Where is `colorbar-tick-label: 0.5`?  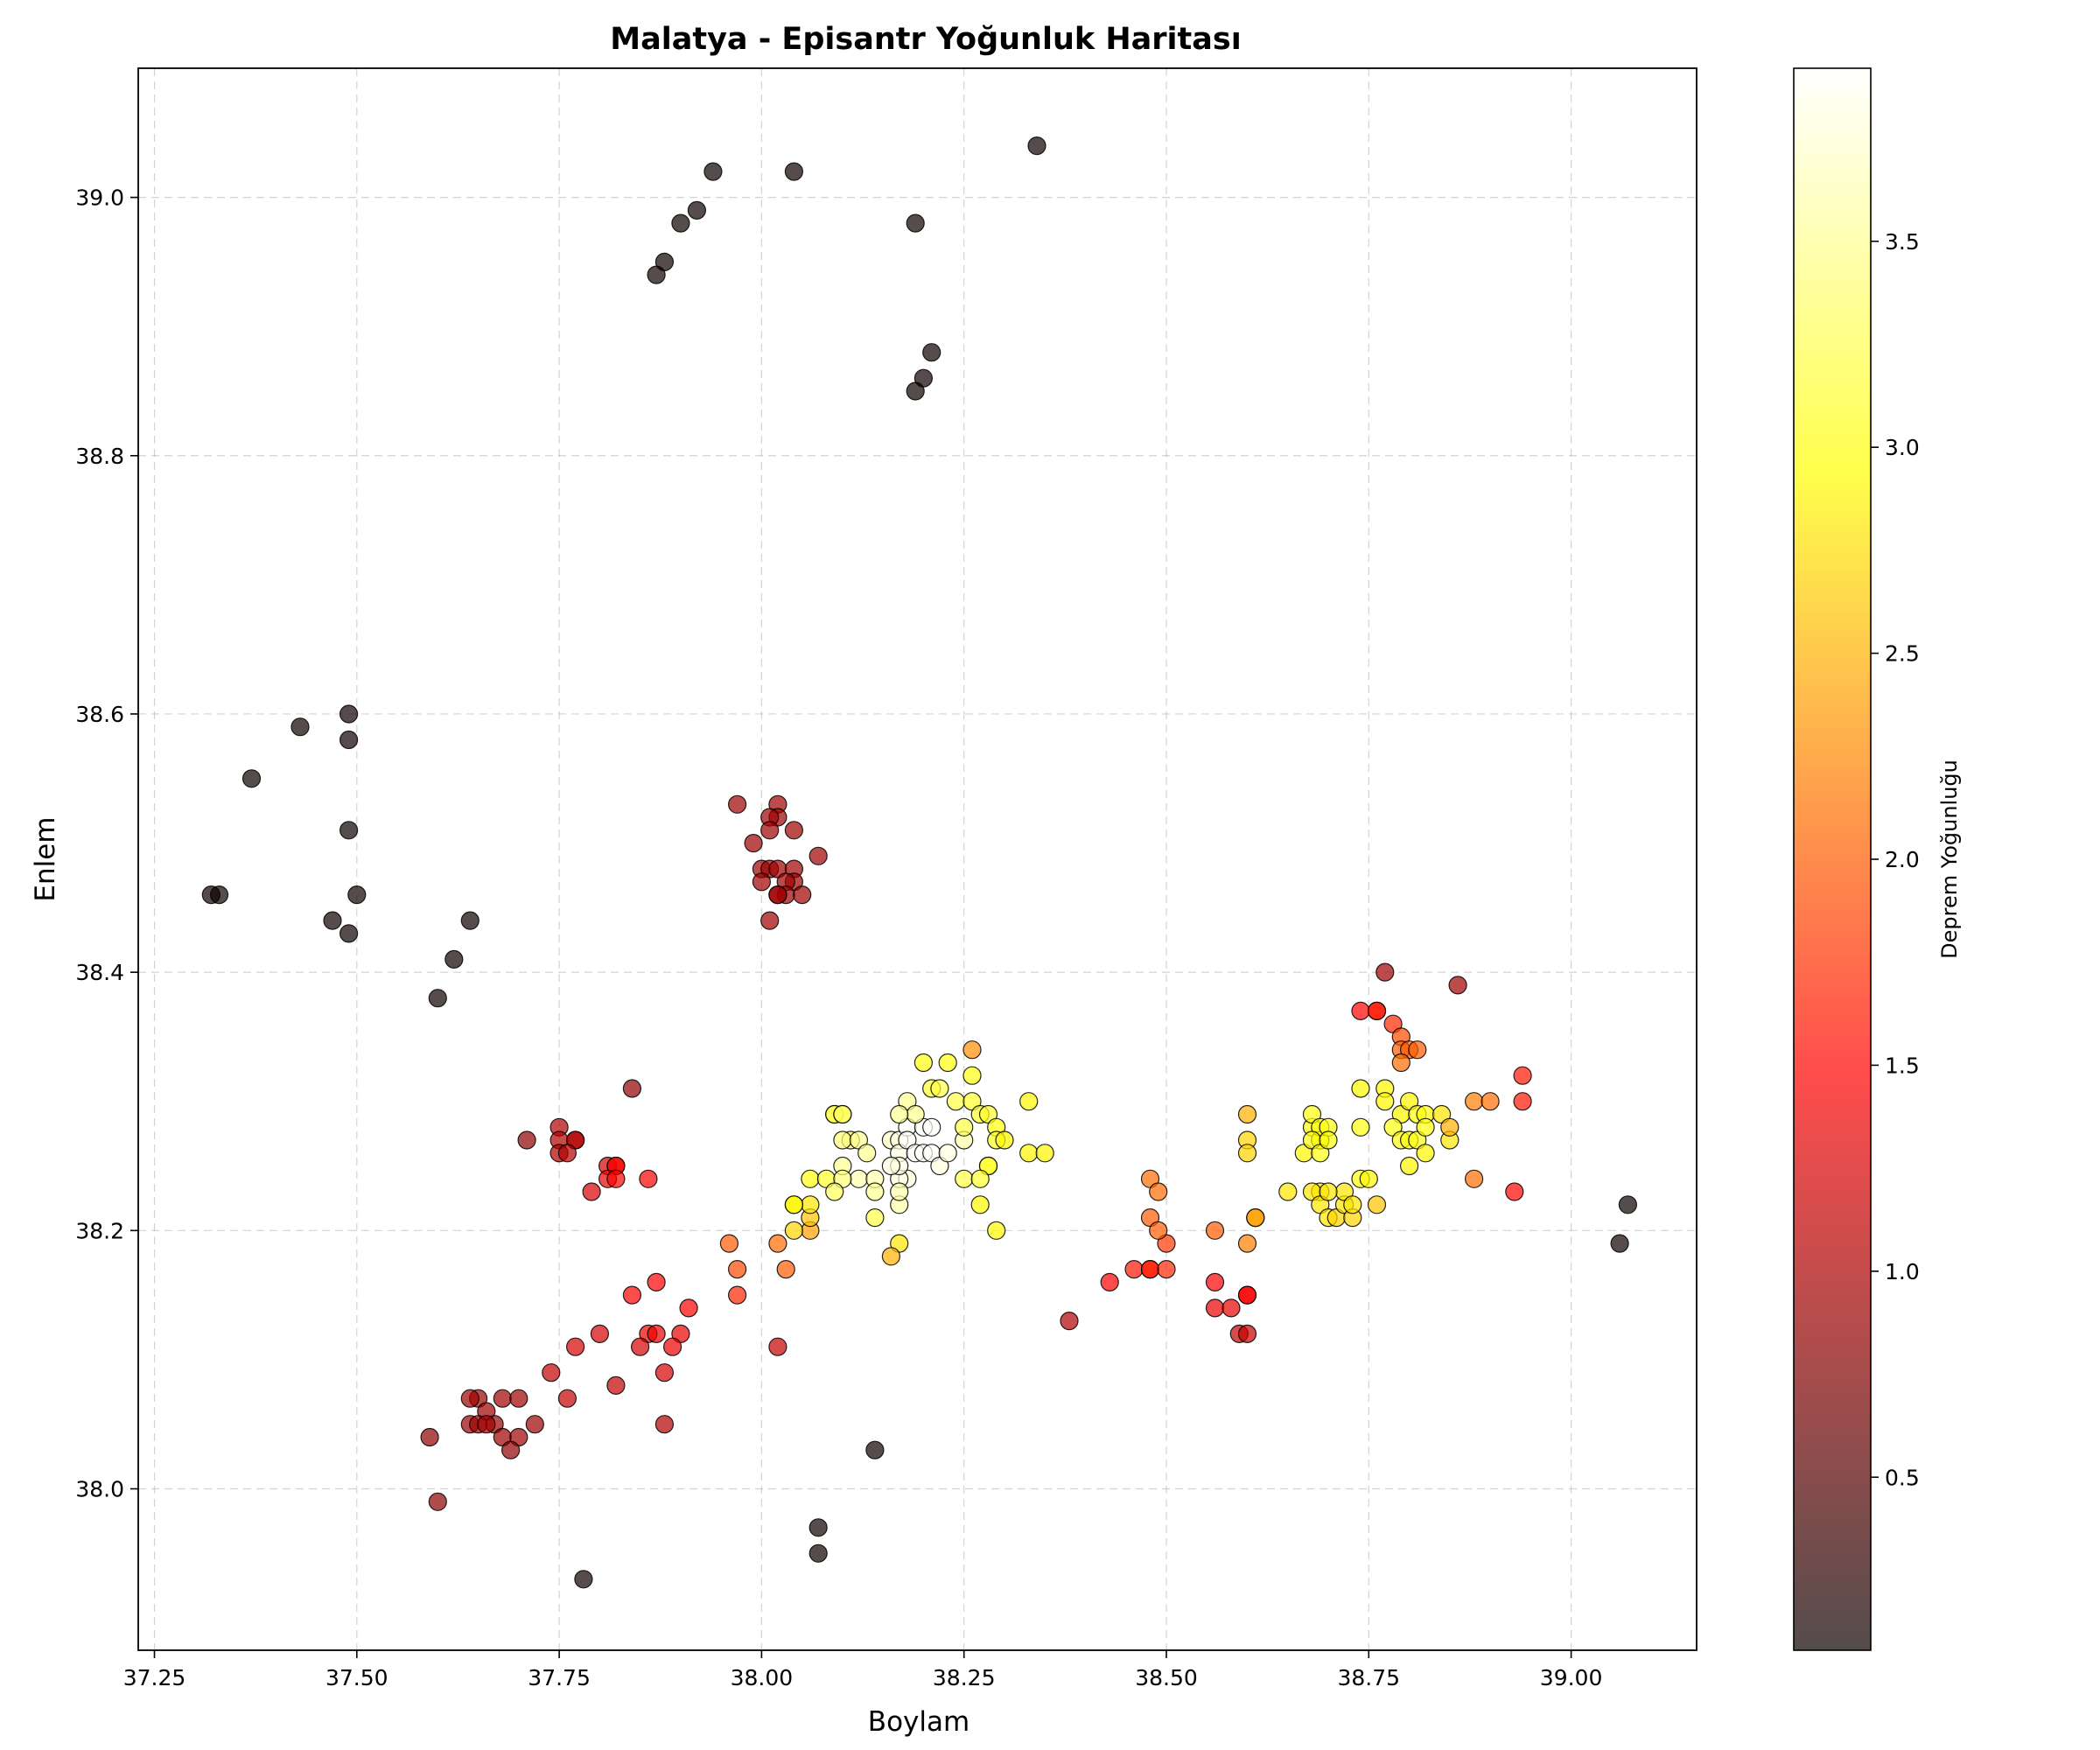 colorbar-tick-label: 0.5 is located at coordinates (1902, 1477).